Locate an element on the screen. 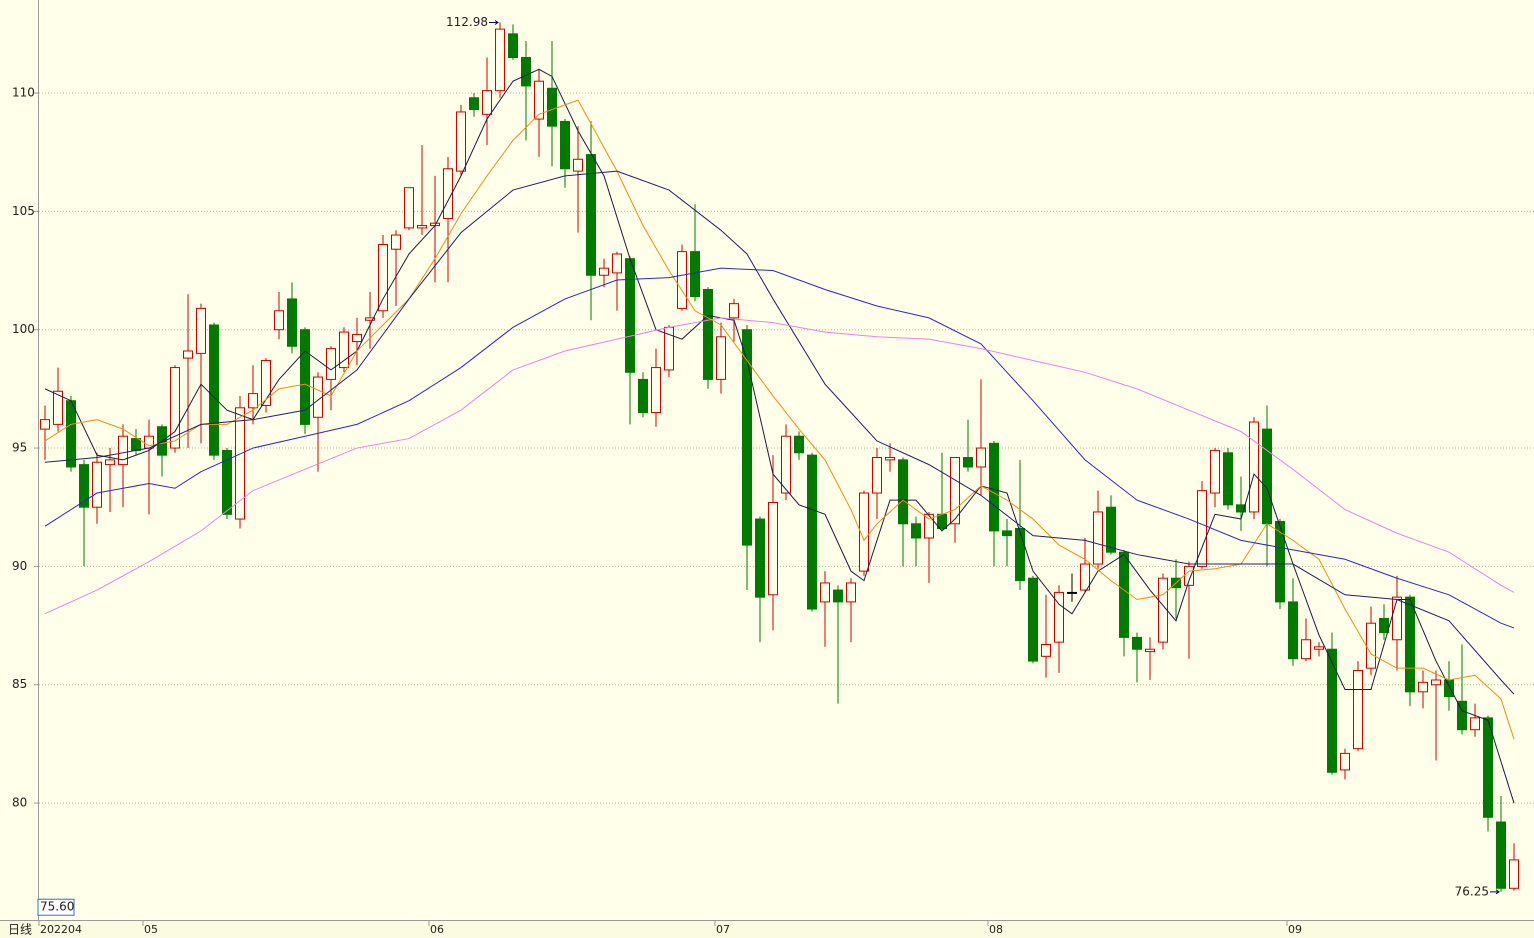  y-tick-label: 90 is located at coordinates (19, 566).